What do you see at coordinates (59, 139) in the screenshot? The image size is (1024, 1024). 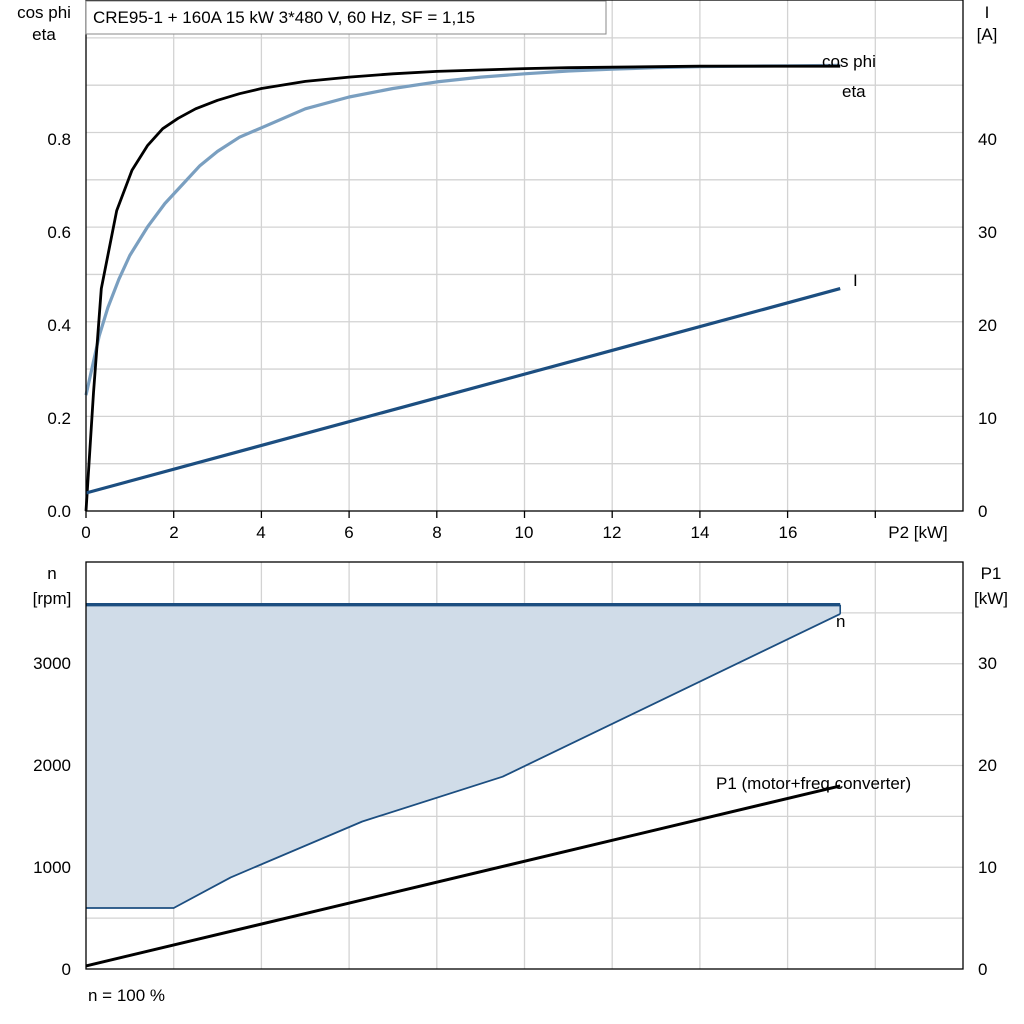 I see `top-y-tick-label: 0.8` at bounding box center [59, 139].